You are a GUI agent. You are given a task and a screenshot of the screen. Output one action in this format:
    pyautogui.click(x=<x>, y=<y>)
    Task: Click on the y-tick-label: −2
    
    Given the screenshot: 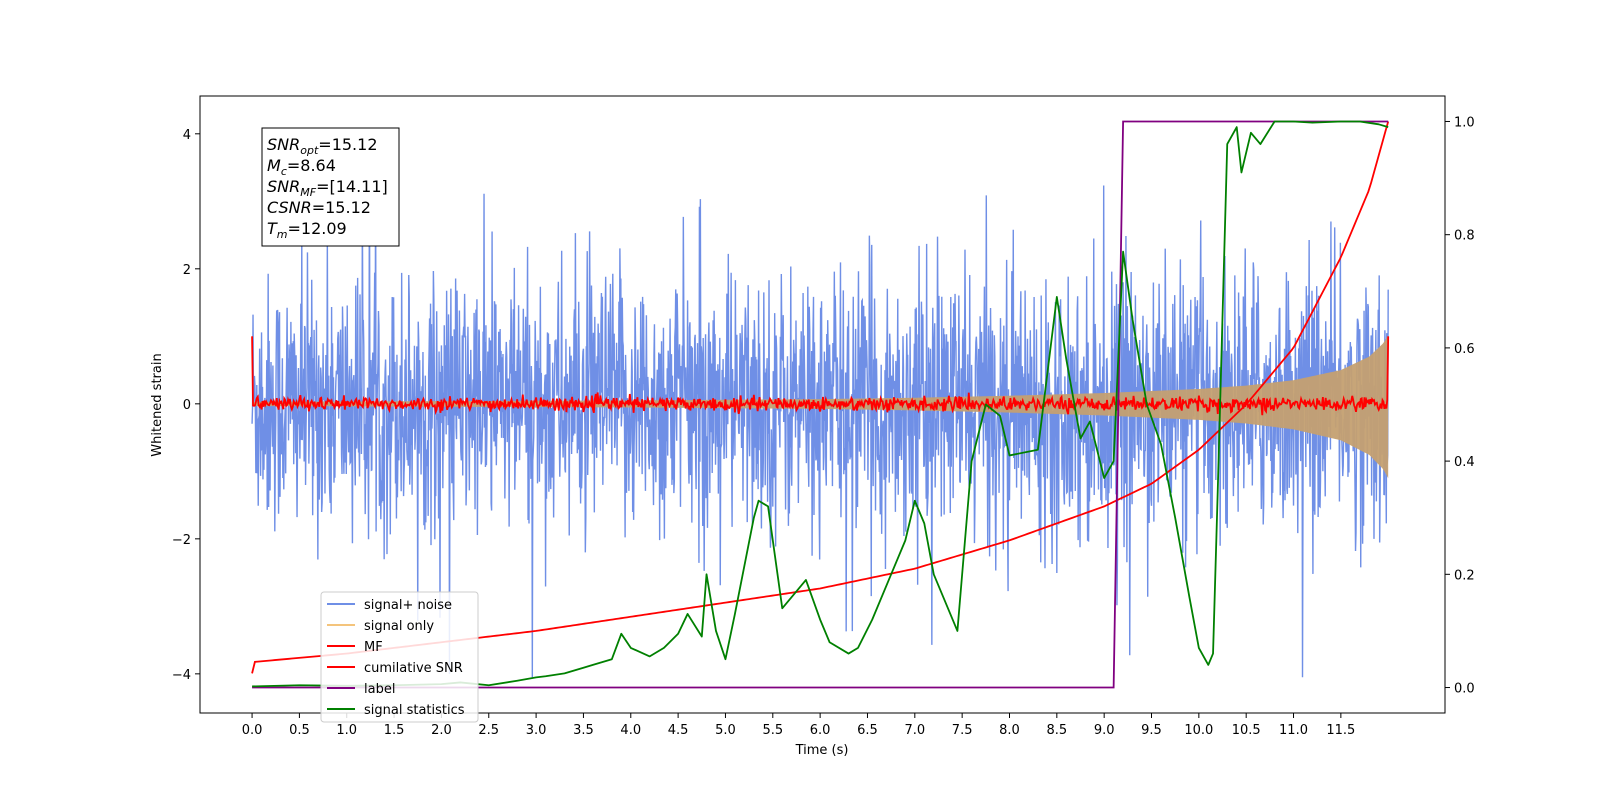 What is the action you would take?
    pyautogui.click(x=181, y=540)
    